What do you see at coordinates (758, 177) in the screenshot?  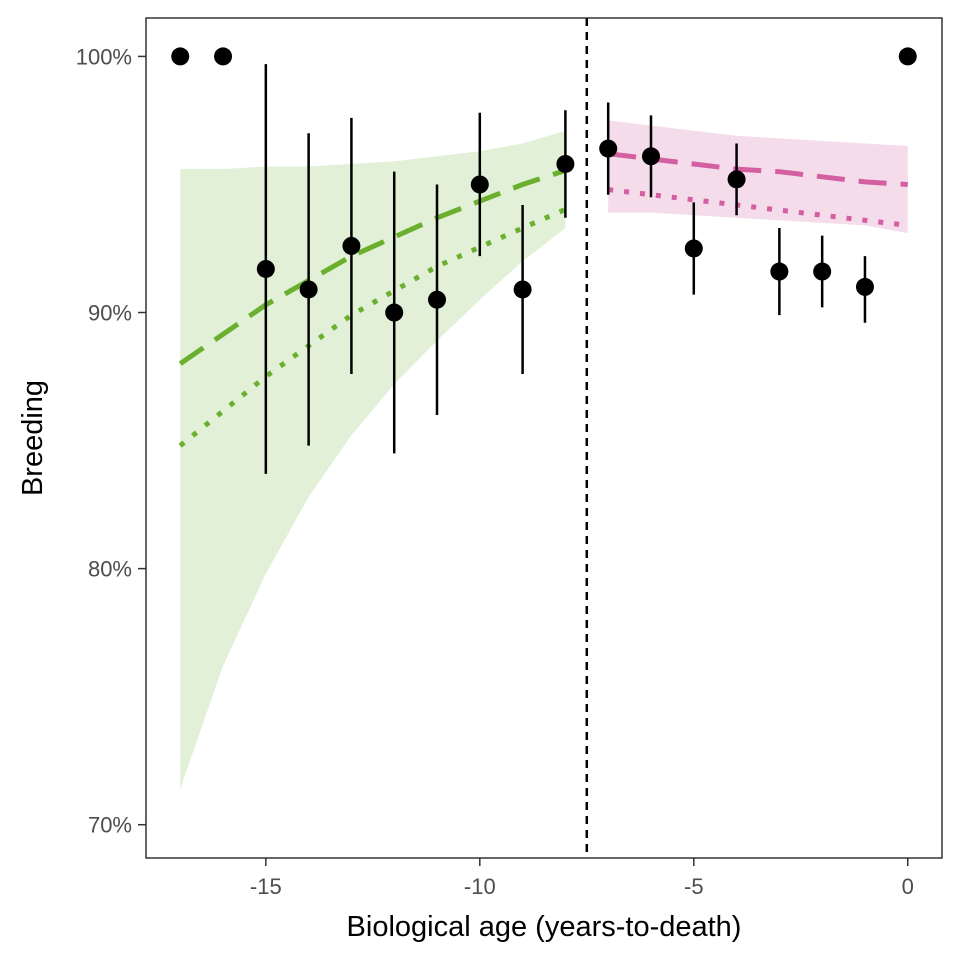 I see `late-confidence-band` at bounding box center [758, 177].